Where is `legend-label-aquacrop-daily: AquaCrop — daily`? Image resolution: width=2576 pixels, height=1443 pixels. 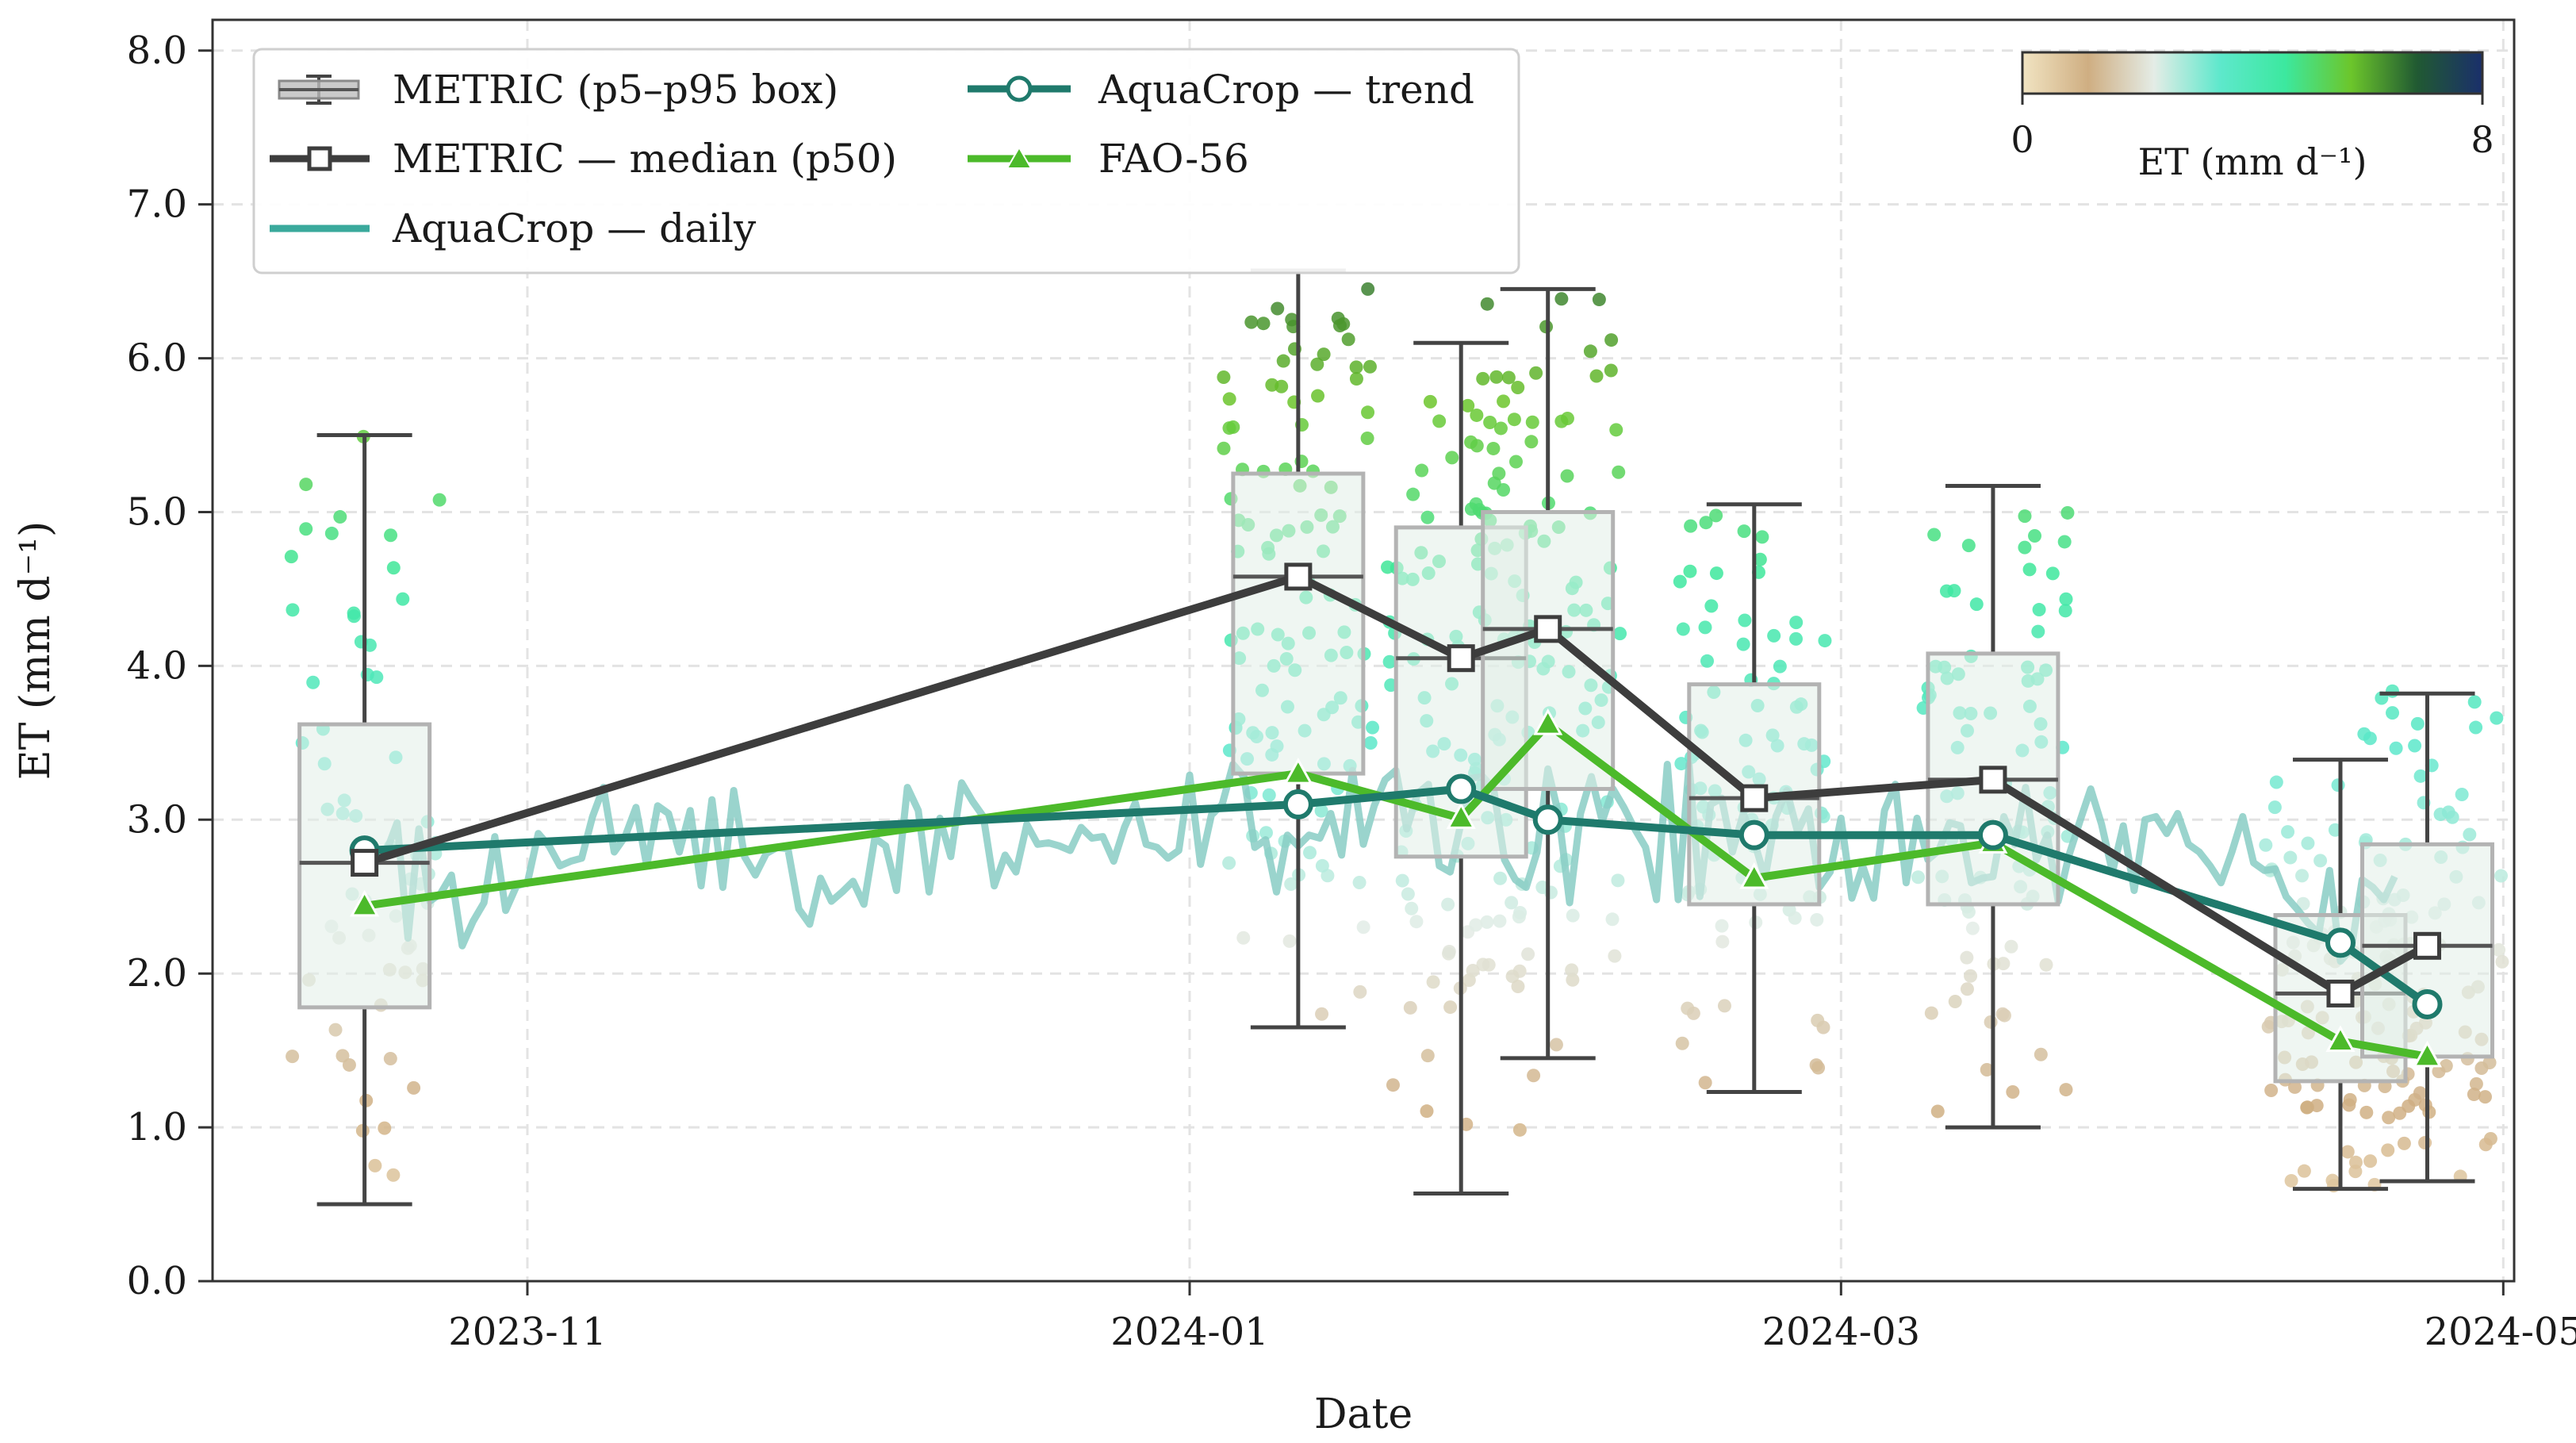 legend-label-aquacrop-daily: AquaCrop — daily is located at coordinates (575, 228).